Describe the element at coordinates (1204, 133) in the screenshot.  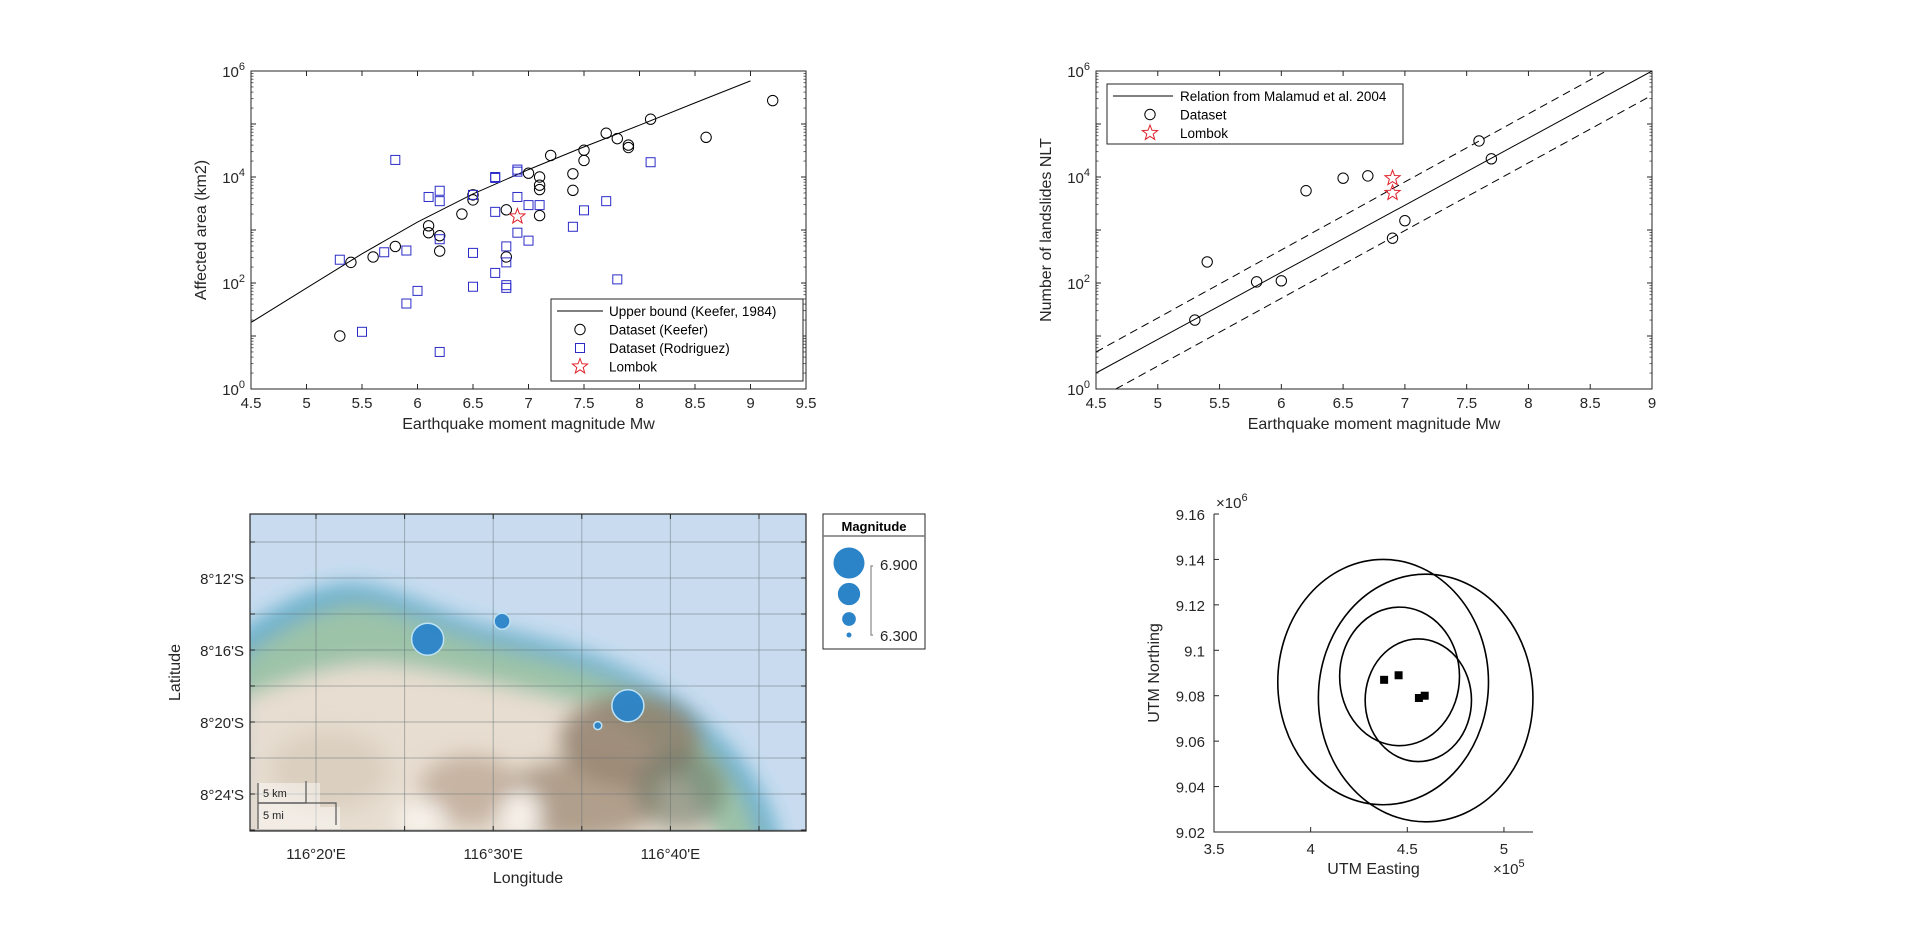
I see `legend-label: Lombok` at that location.